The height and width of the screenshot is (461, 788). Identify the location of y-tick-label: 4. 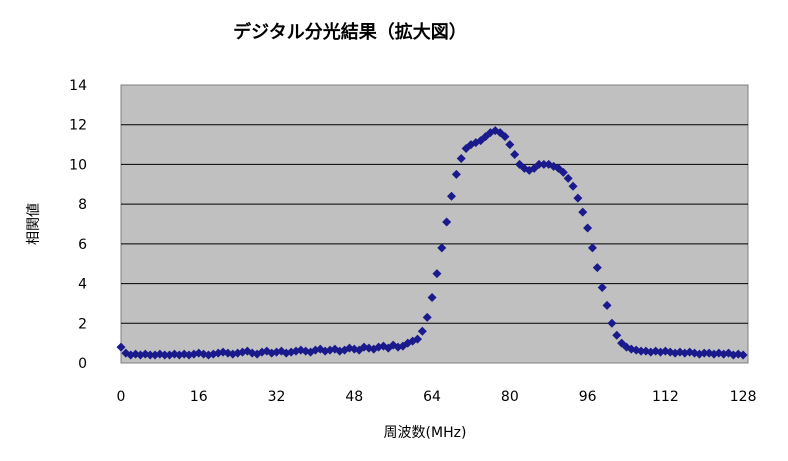
(82, 285).